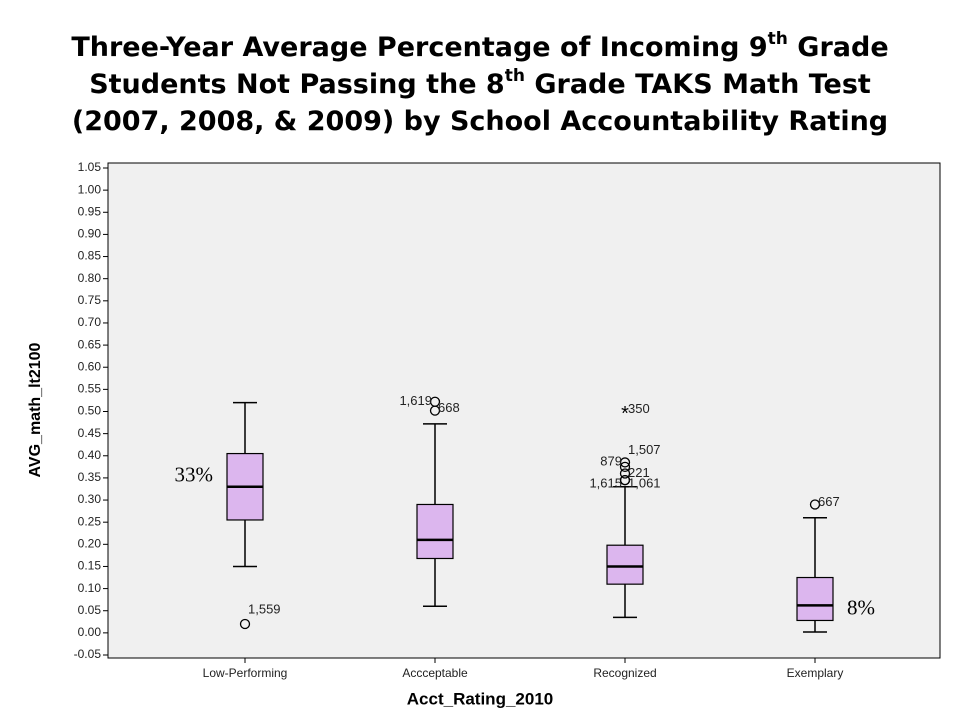 This screenshot has height=720, width=960. I want to click on outlier-label: 1,061, so click(644, 483).